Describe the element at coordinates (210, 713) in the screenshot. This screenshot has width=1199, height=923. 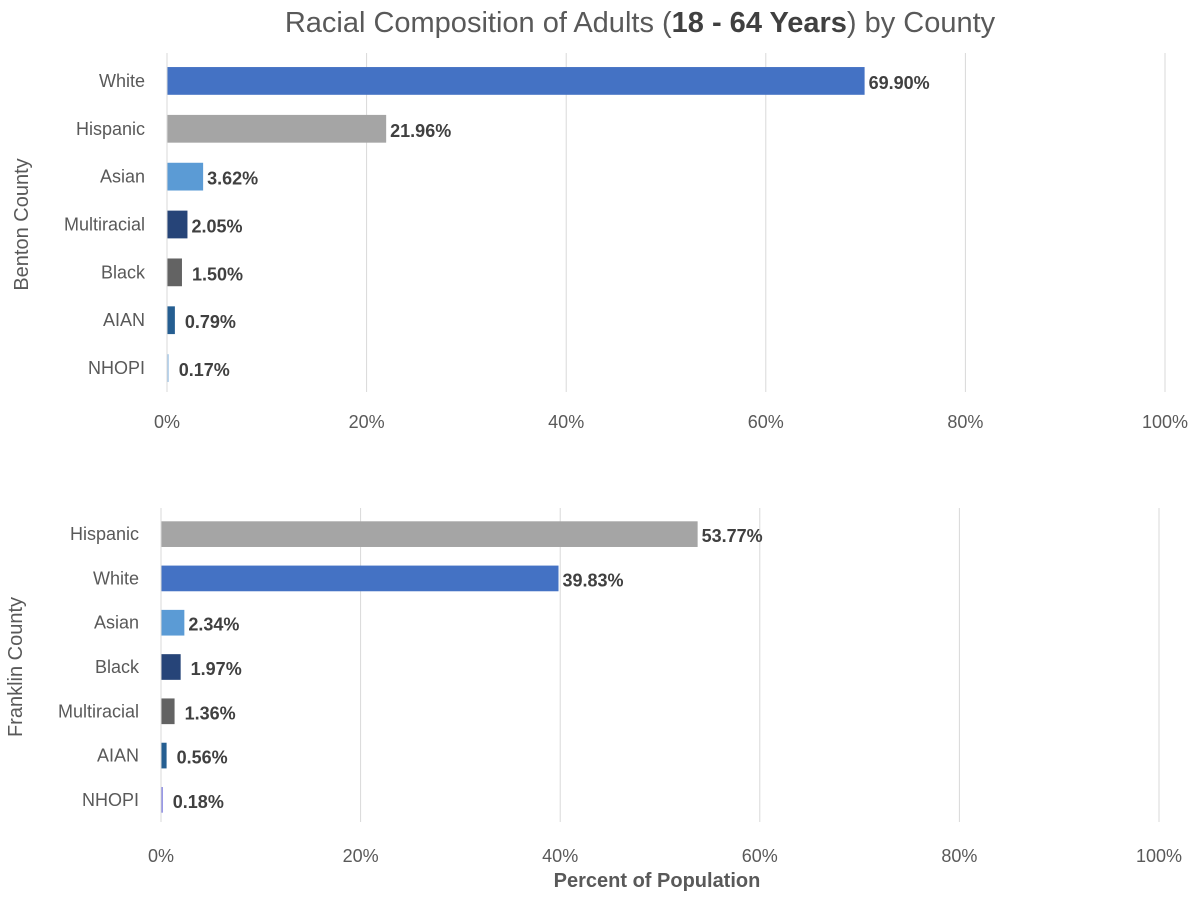
I see `value-label: 1.36%` at that location.